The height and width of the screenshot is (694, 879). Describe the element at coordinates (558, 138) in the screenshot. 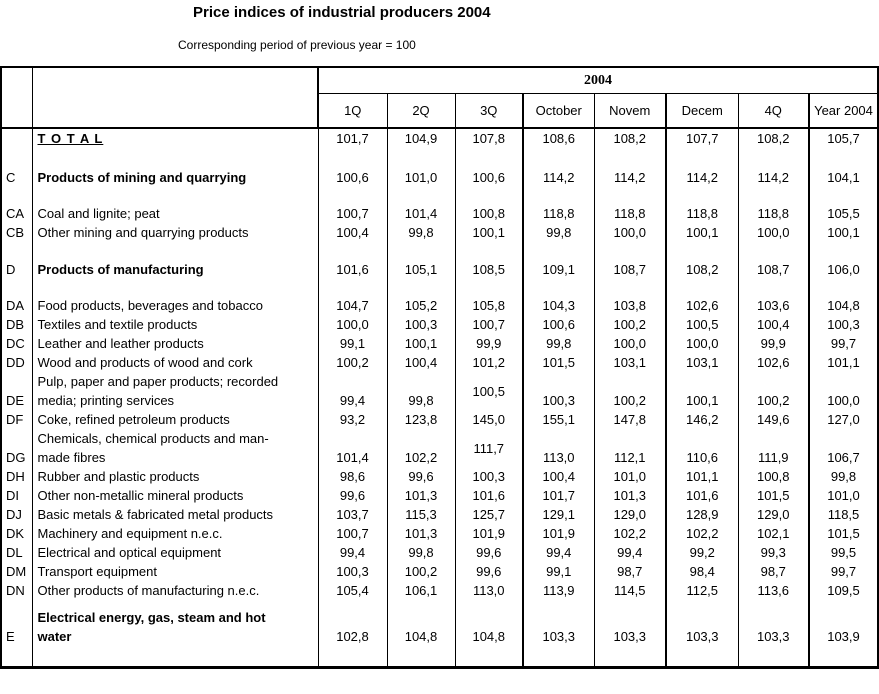

I see `value-cell: 108,6` at that location.